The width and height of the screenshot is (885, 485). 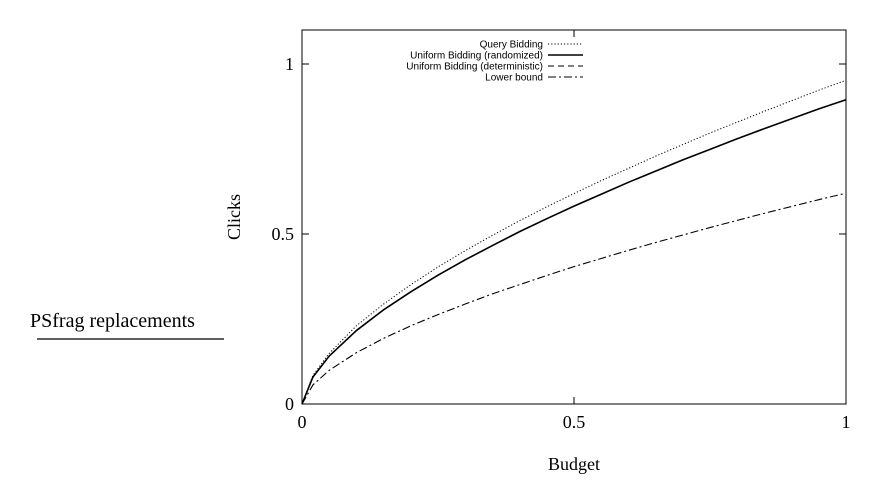 I want to click on y-tick-label: 1, so click(x=289, y=64).